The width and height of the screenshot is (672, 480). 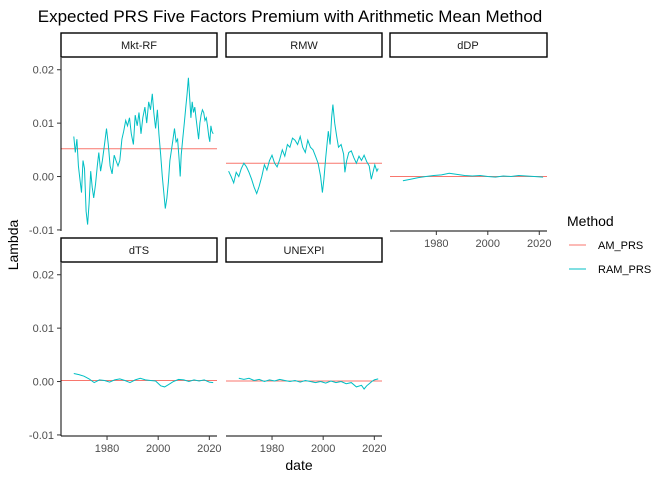 I want to click on plot-rmw, so click(x=304, y=150).